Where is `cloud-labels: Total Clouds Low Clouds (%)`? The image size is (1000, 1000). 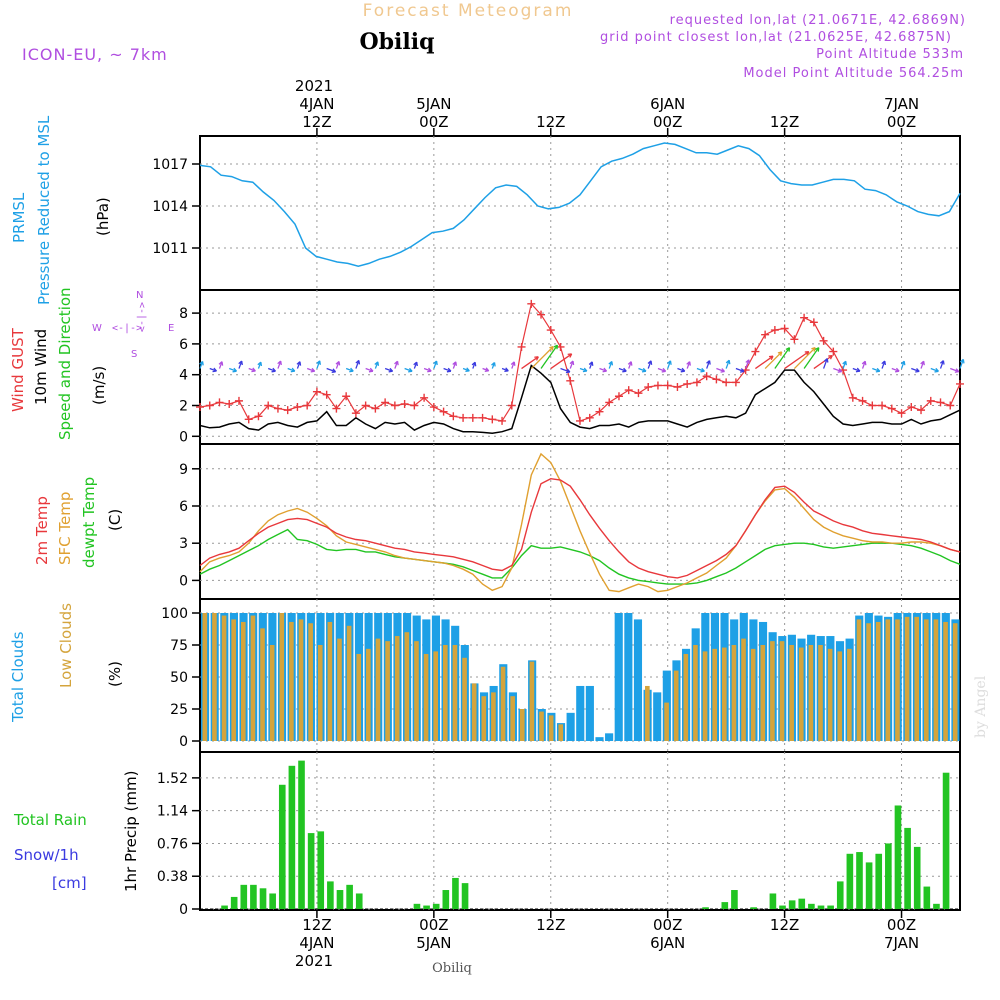 cloud-labels: Total Clouds Low Clouds (%) is located at coordinates (66, 663).